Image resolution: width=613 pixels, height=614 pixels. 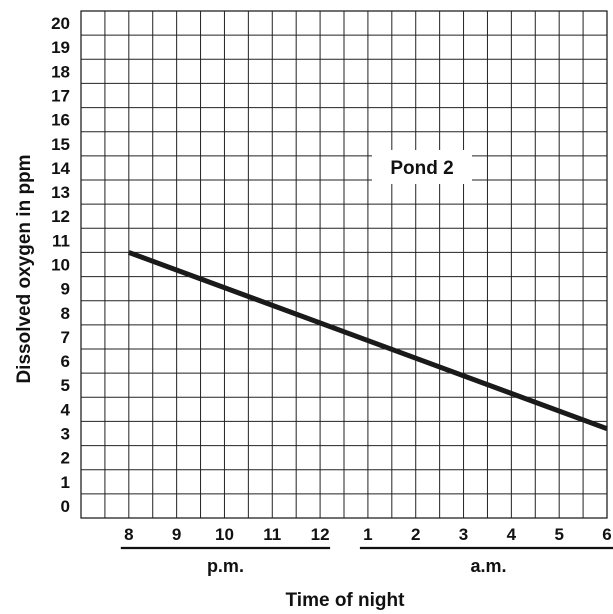 I want to click on y-tick-label: 9, so click(x=65, y=289).